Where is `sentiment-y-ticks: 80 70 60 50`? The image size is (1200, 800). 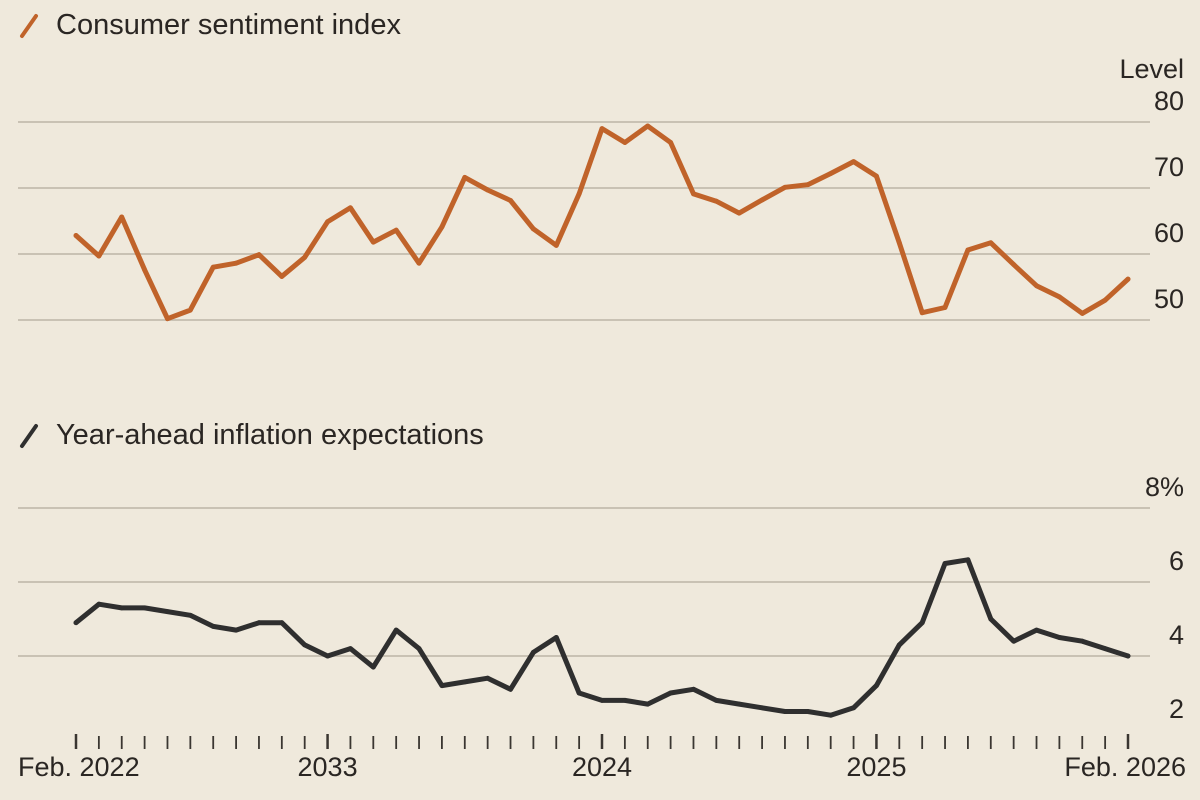
sentiment-y-ticks: 80 70 60 50 is located at coordinates (1169, 200).